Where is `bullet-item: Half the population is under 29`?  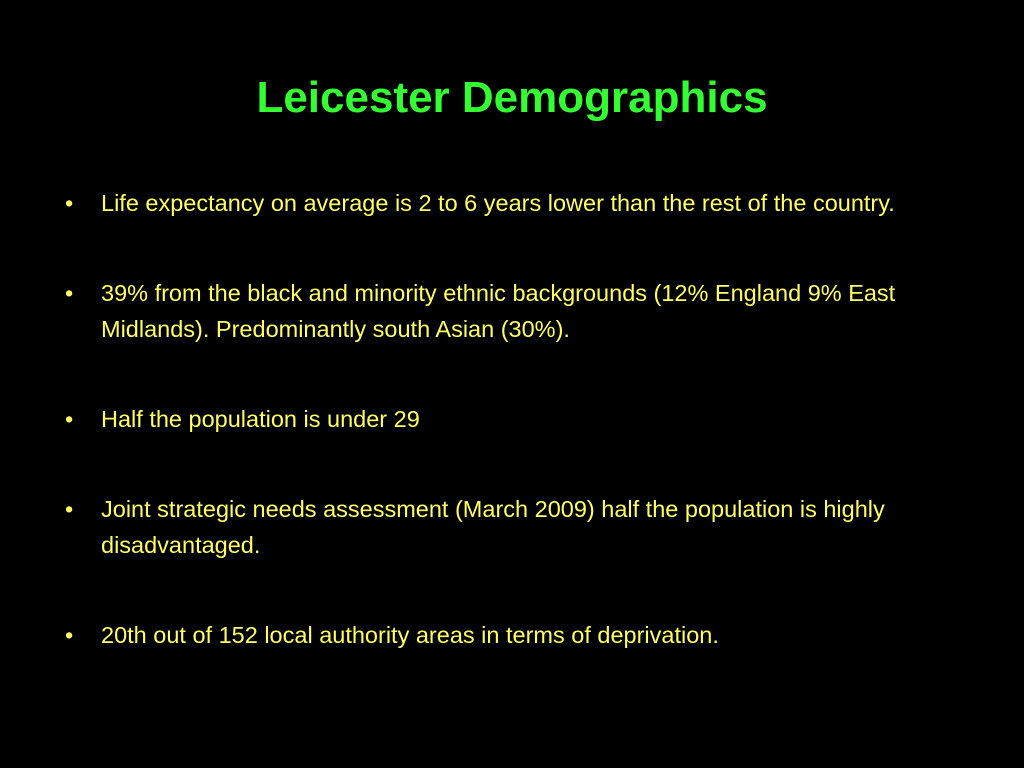
bullet-item: Half the population is under 29 is located at coordinates (523, 419).